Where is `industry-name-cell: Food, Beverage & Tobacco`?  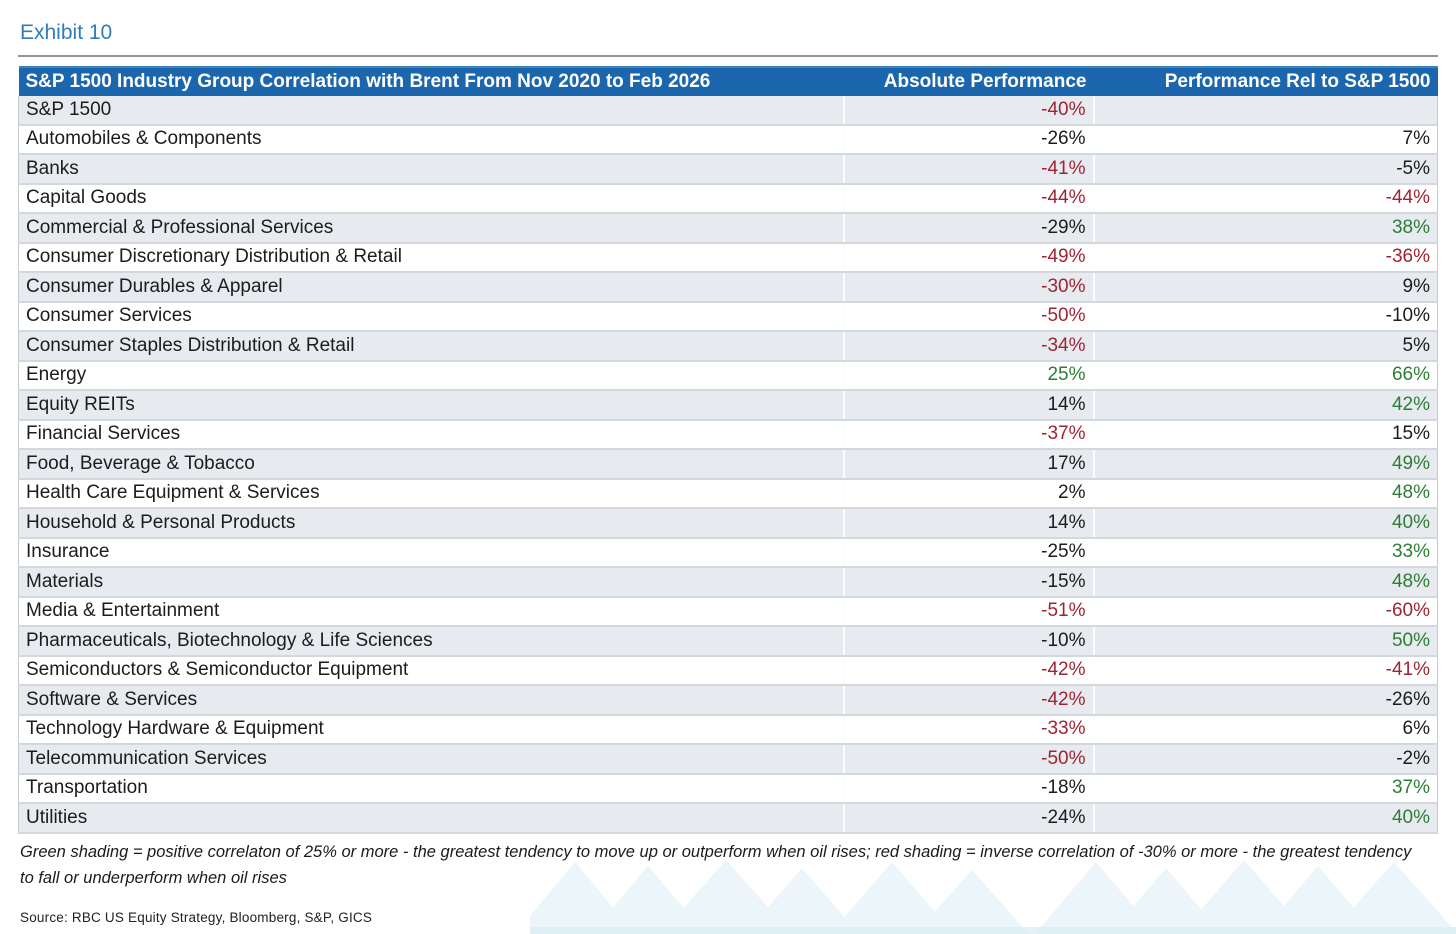 industry-name-cell: Food, Beverage & Tobacco is located at coordinates (431, 464).